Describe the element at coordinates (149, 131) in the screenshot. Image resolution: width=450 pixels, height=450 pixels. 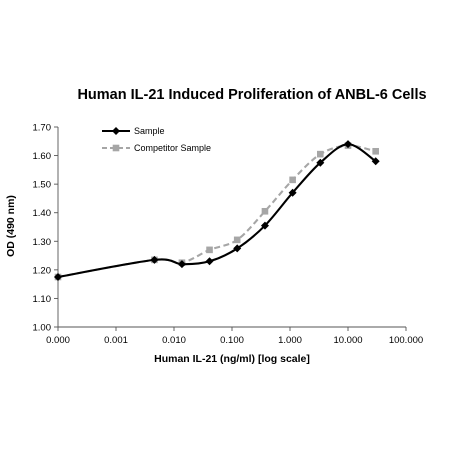
I see `legend-label: Sample` at that location.